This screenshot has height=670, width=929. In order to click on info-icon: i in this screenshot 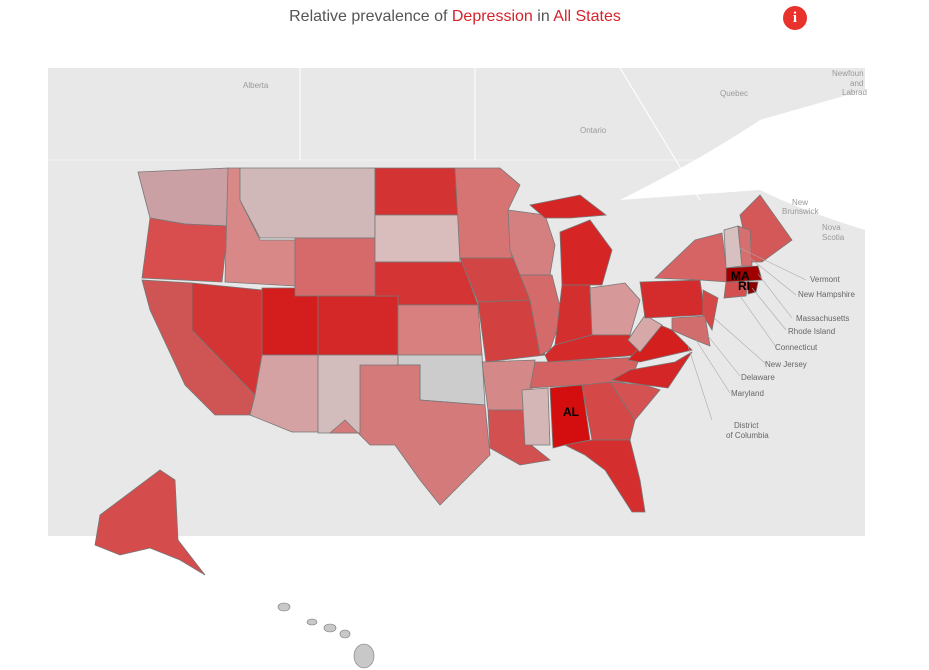, I will do `click(795, 18)`.